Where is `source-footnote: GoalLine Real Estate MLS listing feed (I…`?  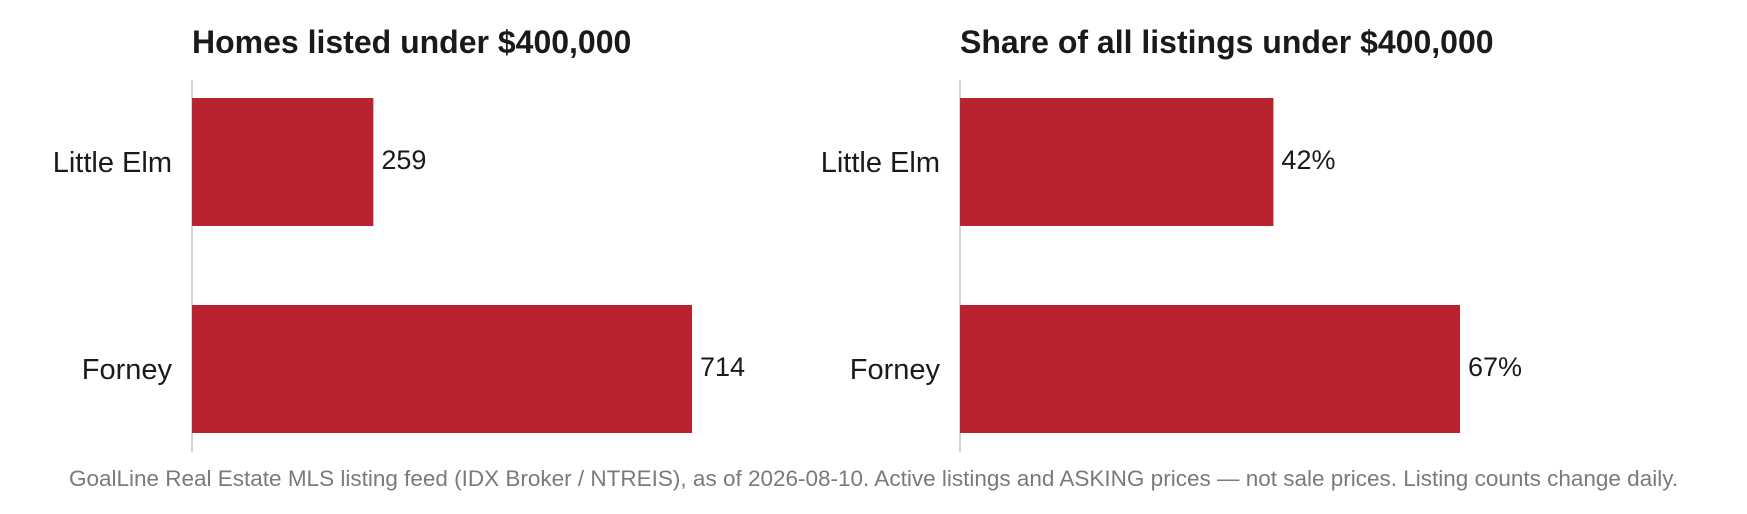 source-footnote: GoalLine Real Estate MLS listing feed (I… is located at coordinates (873, 478).